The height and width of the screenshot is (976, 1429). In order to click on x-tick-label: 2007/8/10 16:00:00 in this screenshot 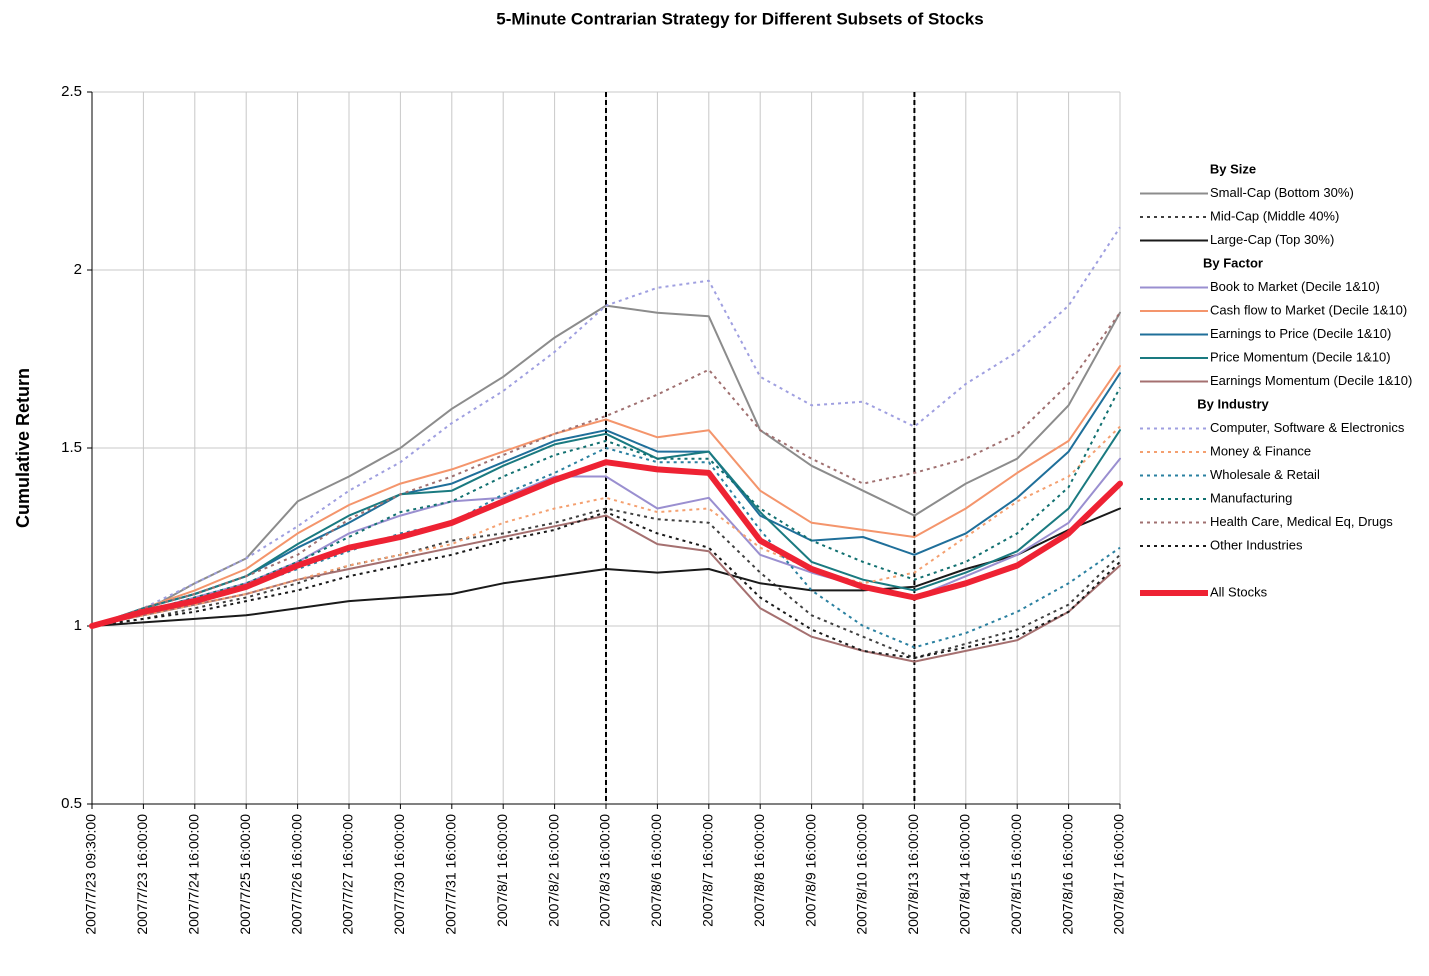, I will do `click(862, 874)`.